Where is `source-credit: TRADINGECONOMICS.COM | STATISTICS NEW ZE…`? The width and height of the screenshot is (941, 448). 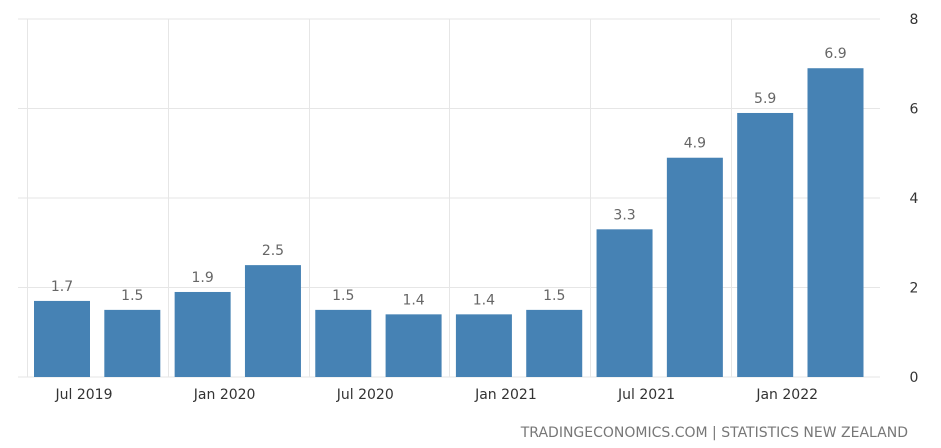
source-credit: TRADINGECONOMICS.COM | STATISTICS NEW ZE… is located at coordinates (714, 433).